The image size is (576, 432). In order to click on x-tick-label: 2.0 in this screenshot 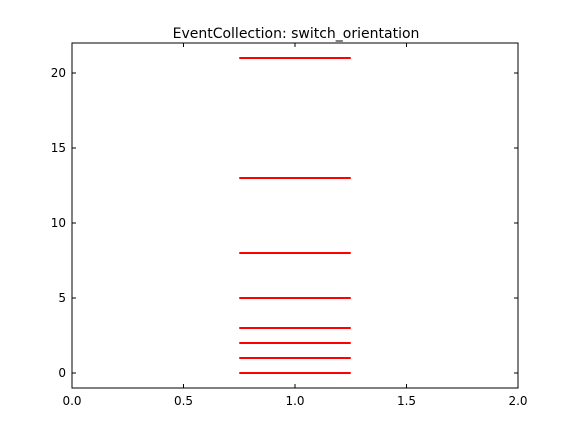, I will do `click(517, 401)`.